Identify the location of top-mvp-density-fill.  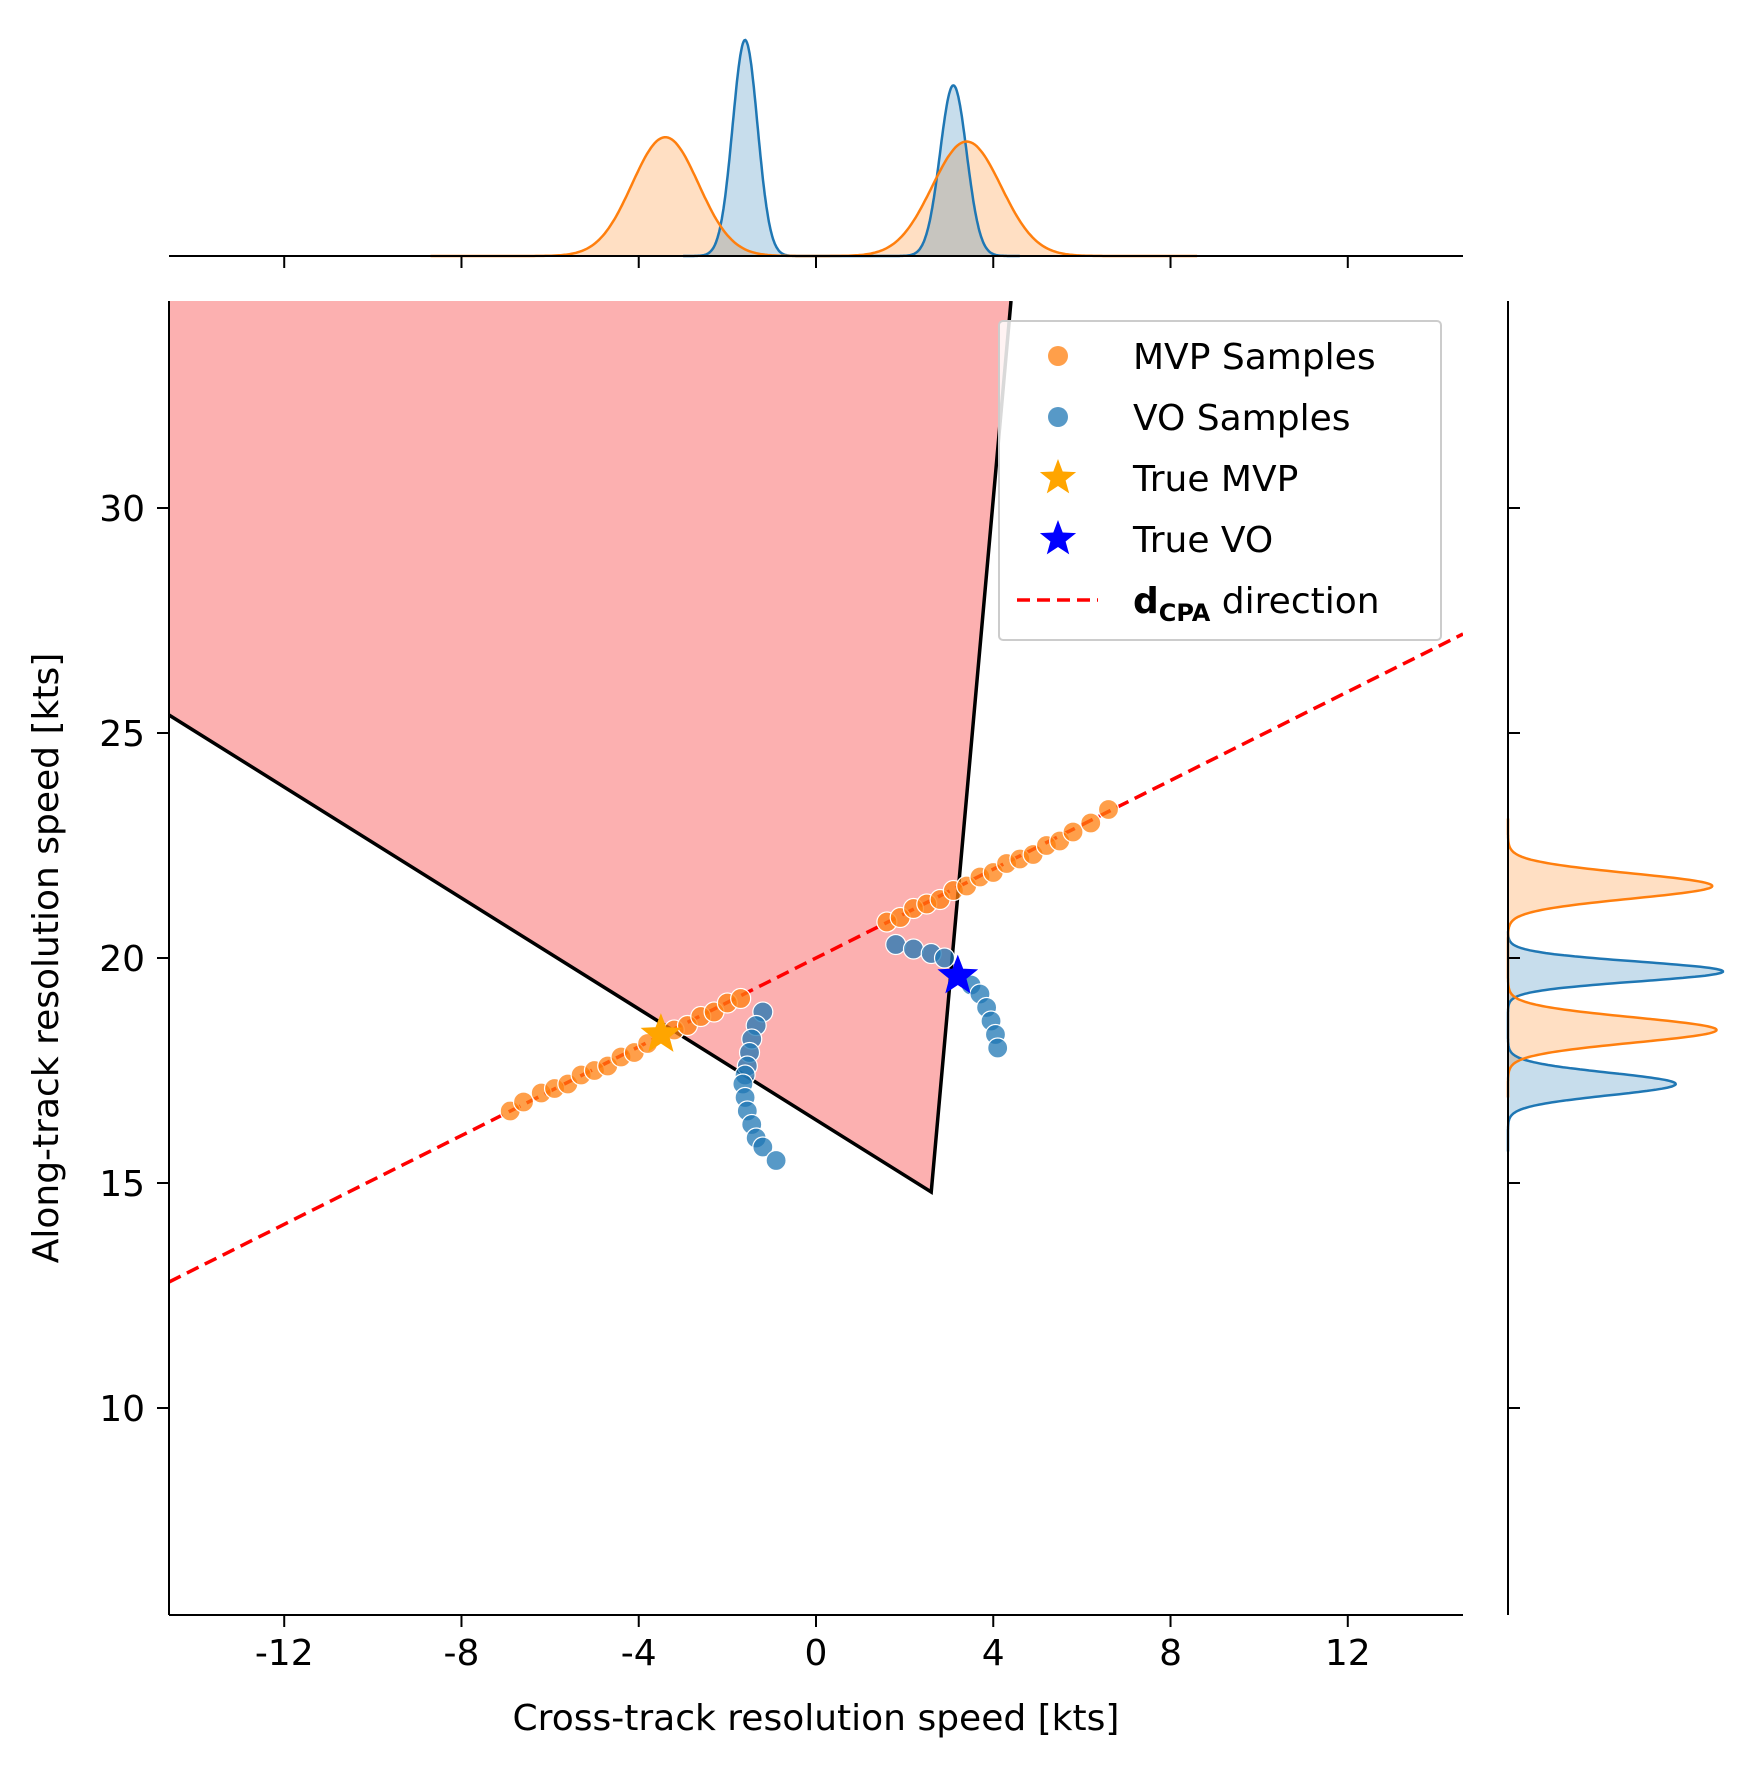
(814, 196).